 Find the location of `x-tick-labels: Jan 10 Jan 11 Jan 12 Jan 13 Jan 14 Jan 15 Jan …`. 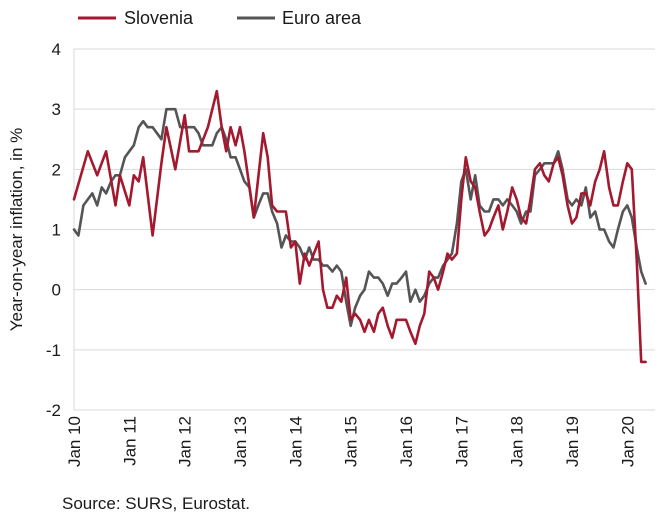

x-tick-labels: Jan 10 Jan 11 Jan 12 Jan 13 Jan 14 Jan 15 Jan … is located at coordinates (351, 441).